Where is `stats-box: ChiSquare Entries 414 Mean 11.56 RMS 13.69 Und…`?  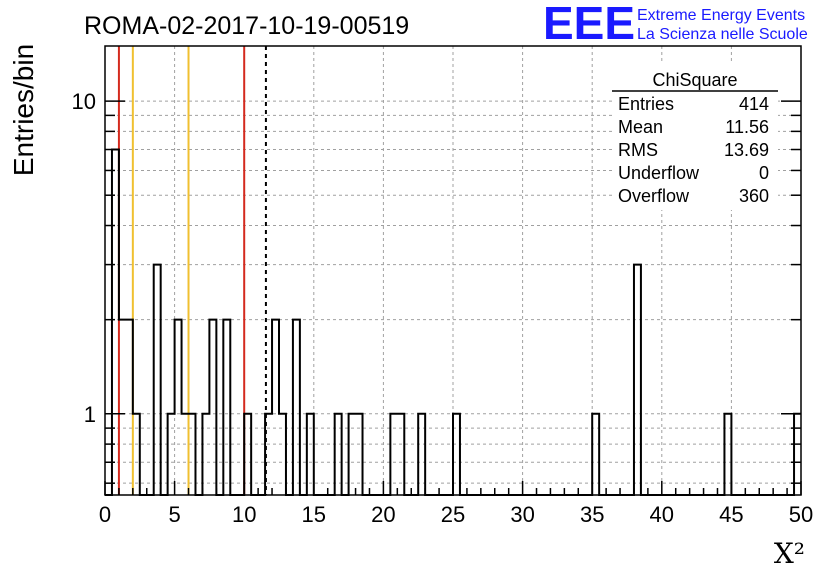
stats-box: ChiSquare Entries 414 Mean 11.56 RMS 13.69 Und… is located at coordinates (695, 136).